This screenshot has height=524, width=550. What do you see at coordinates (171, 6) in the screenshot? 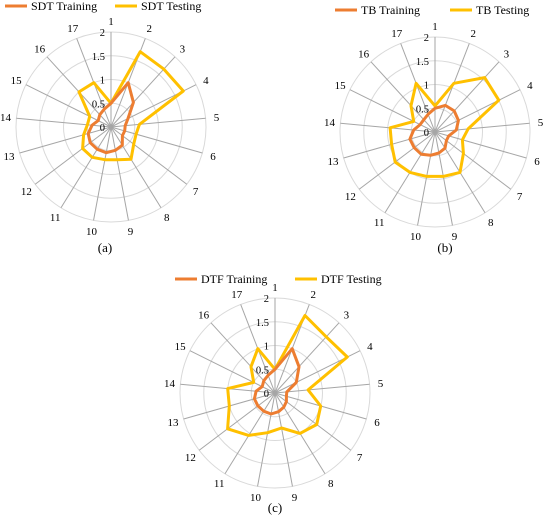
I see `legend-entry: SDT Testing` at bounding box center [171, 6].